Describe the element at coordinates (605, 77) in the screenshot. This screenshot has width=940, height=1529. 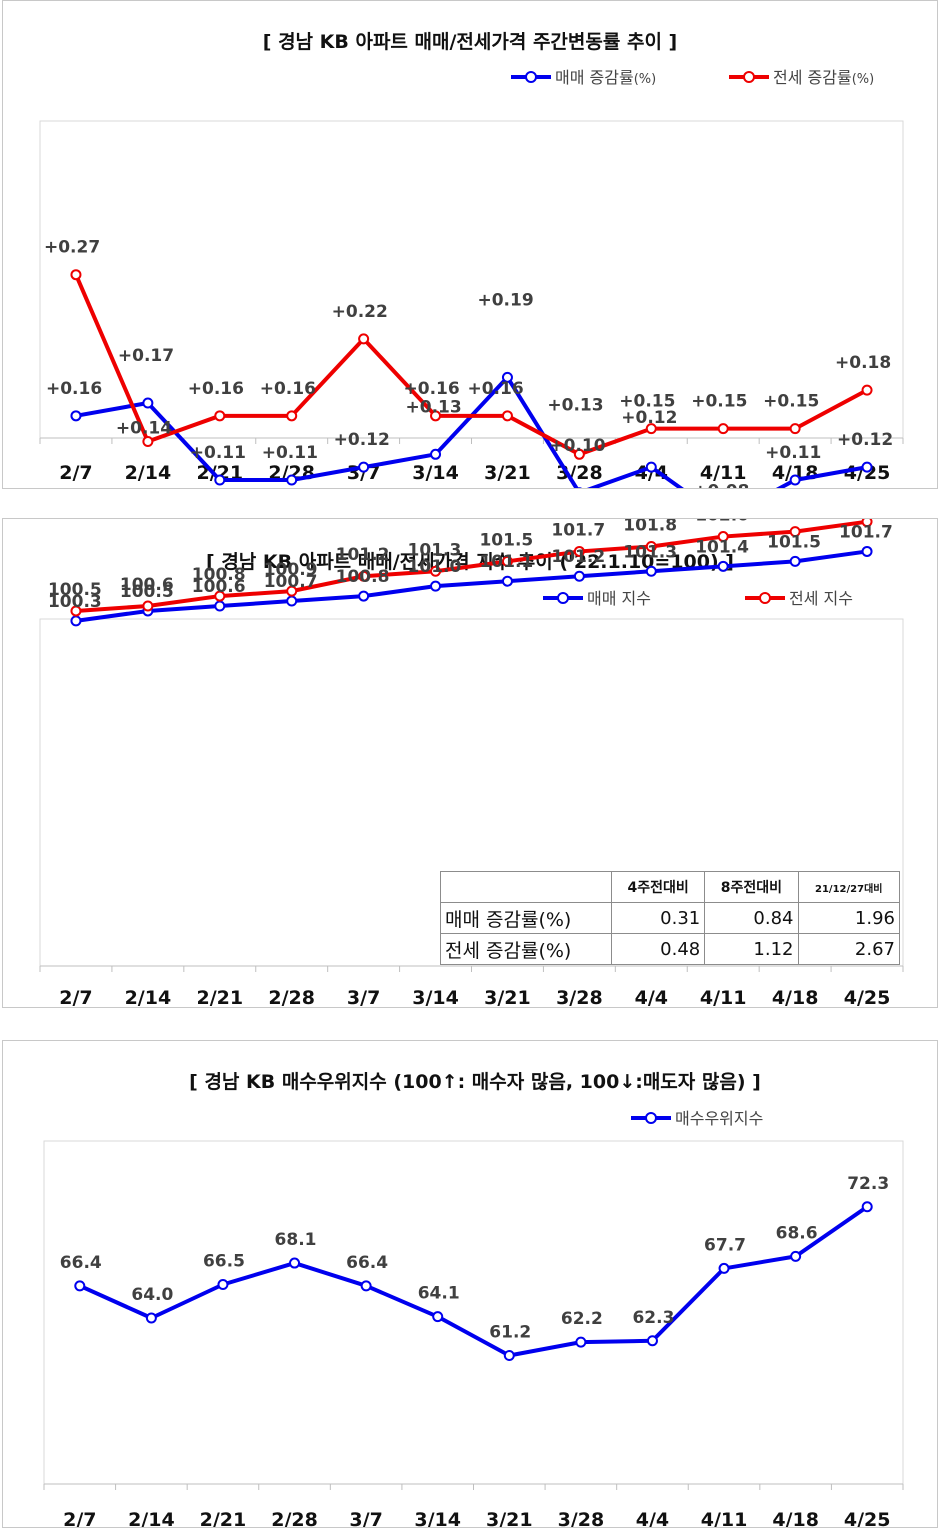
I see `legend-label: 매매 증감률(%)` at that location.